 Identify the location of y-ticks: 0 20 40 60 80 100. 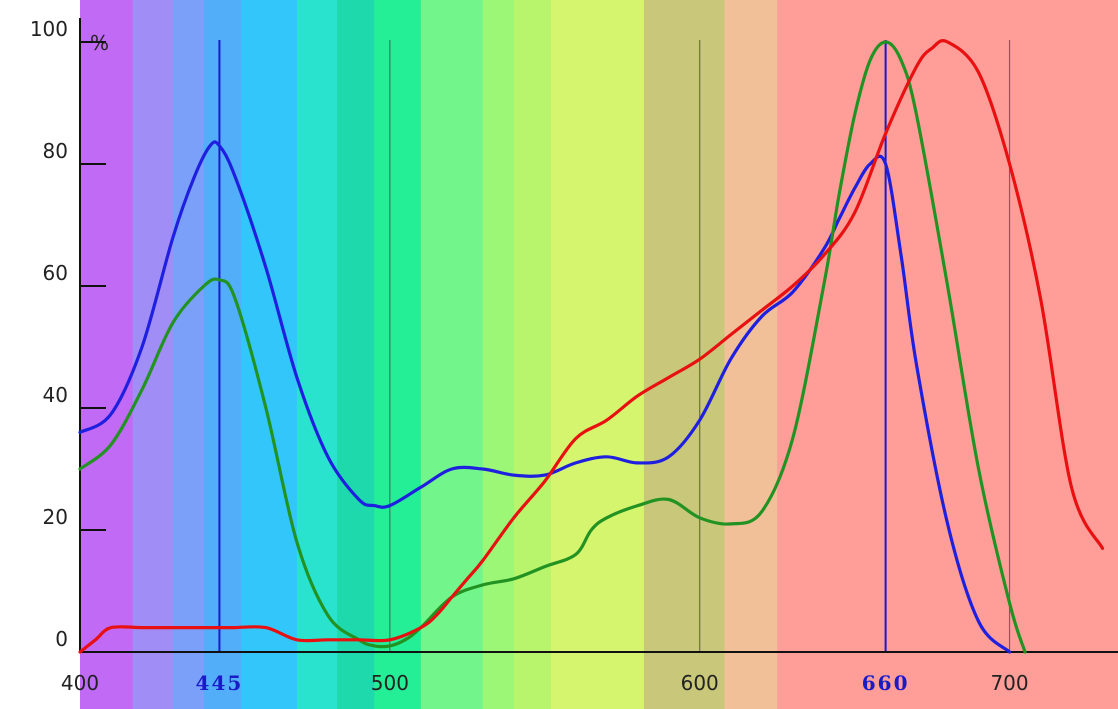
(68, 335).